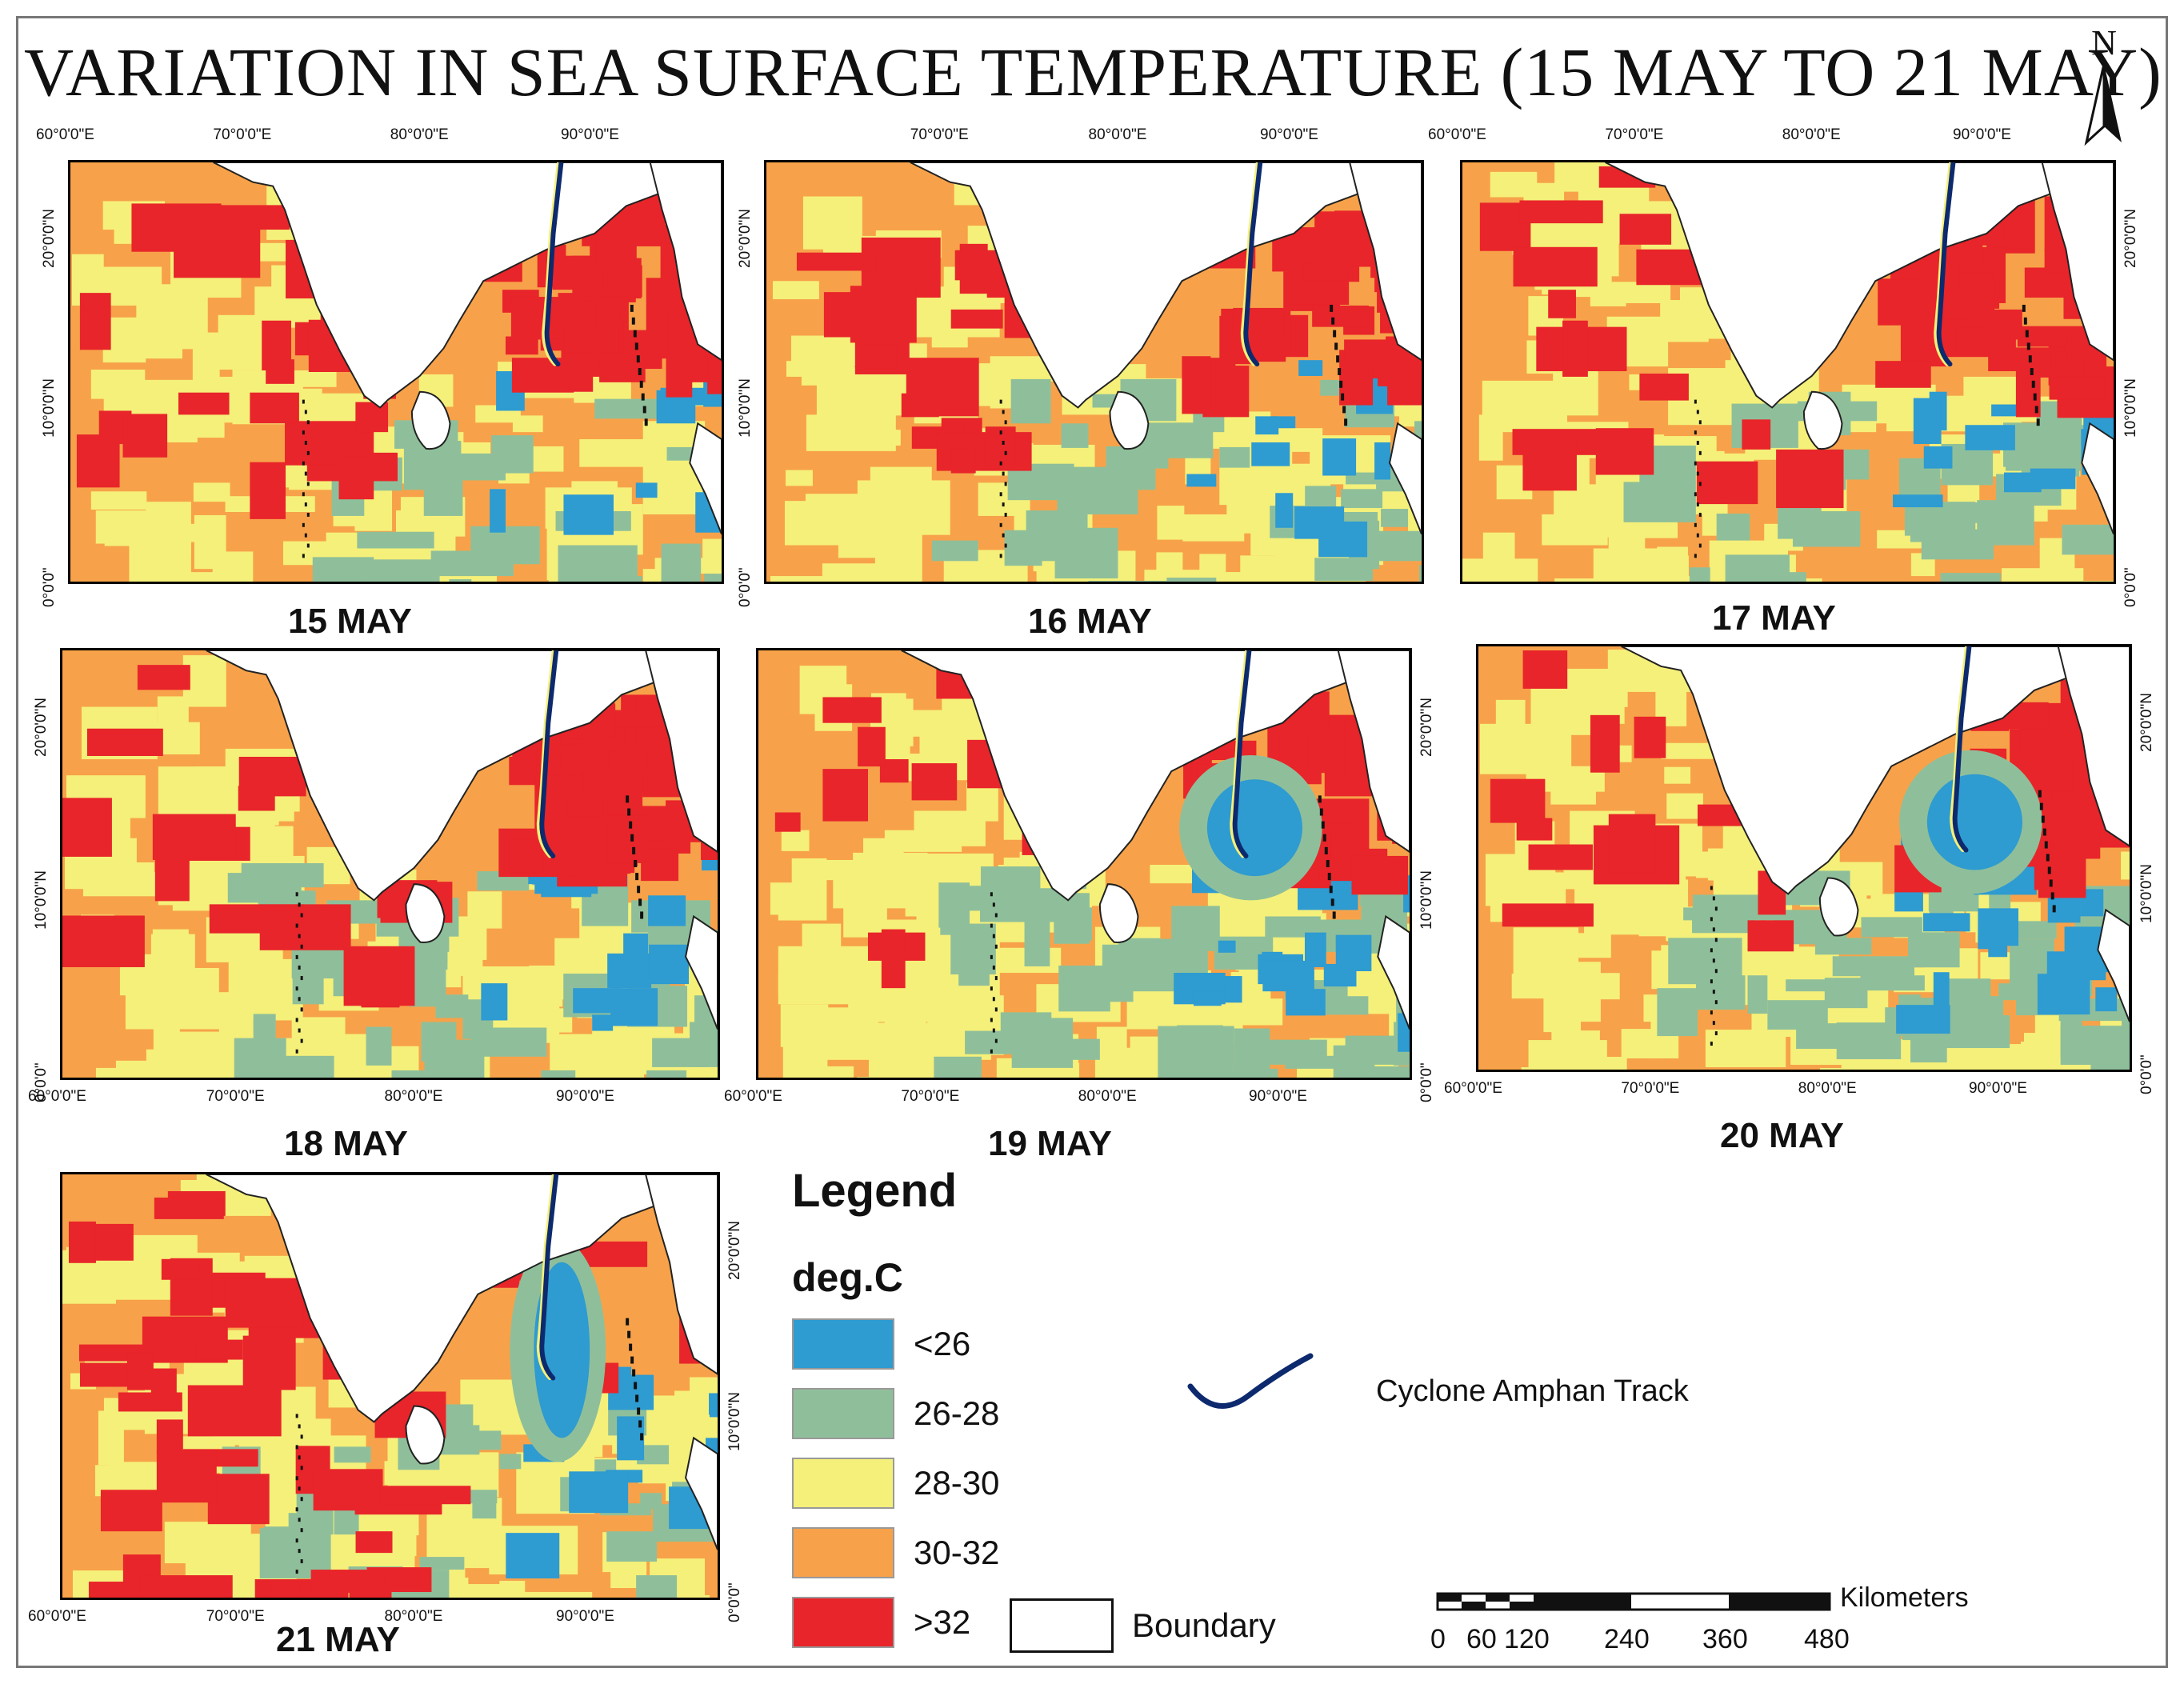 The height and width of the screenshot is (1684, 2184). Describe the element at coordinates (551, 264) in the screenshot. I see `cyclone-track-highlight` at that location.